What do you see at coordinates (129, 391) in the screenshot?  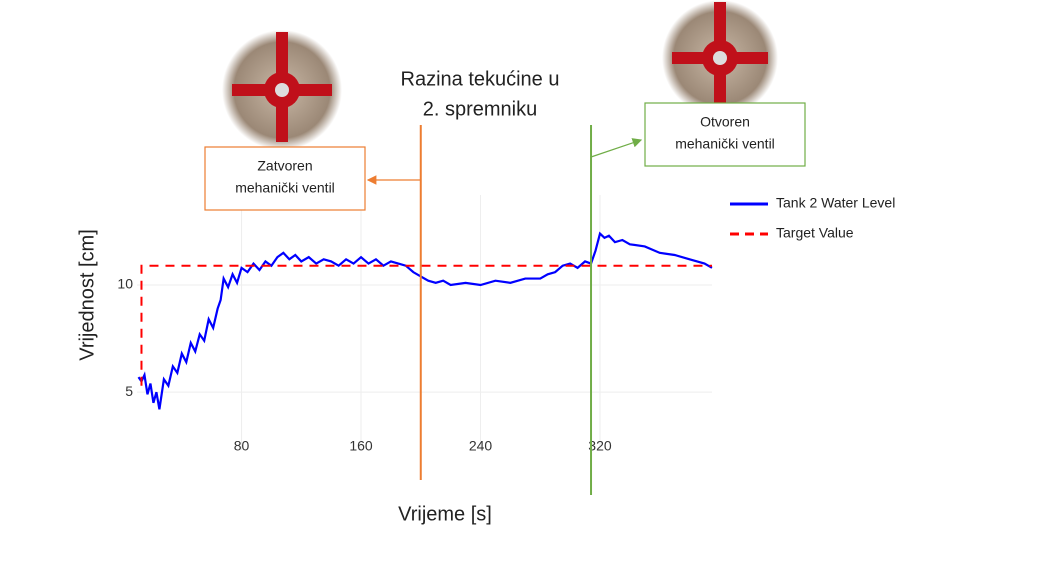 I see `y-tick-label: 5` at bounding box center [129, 391].